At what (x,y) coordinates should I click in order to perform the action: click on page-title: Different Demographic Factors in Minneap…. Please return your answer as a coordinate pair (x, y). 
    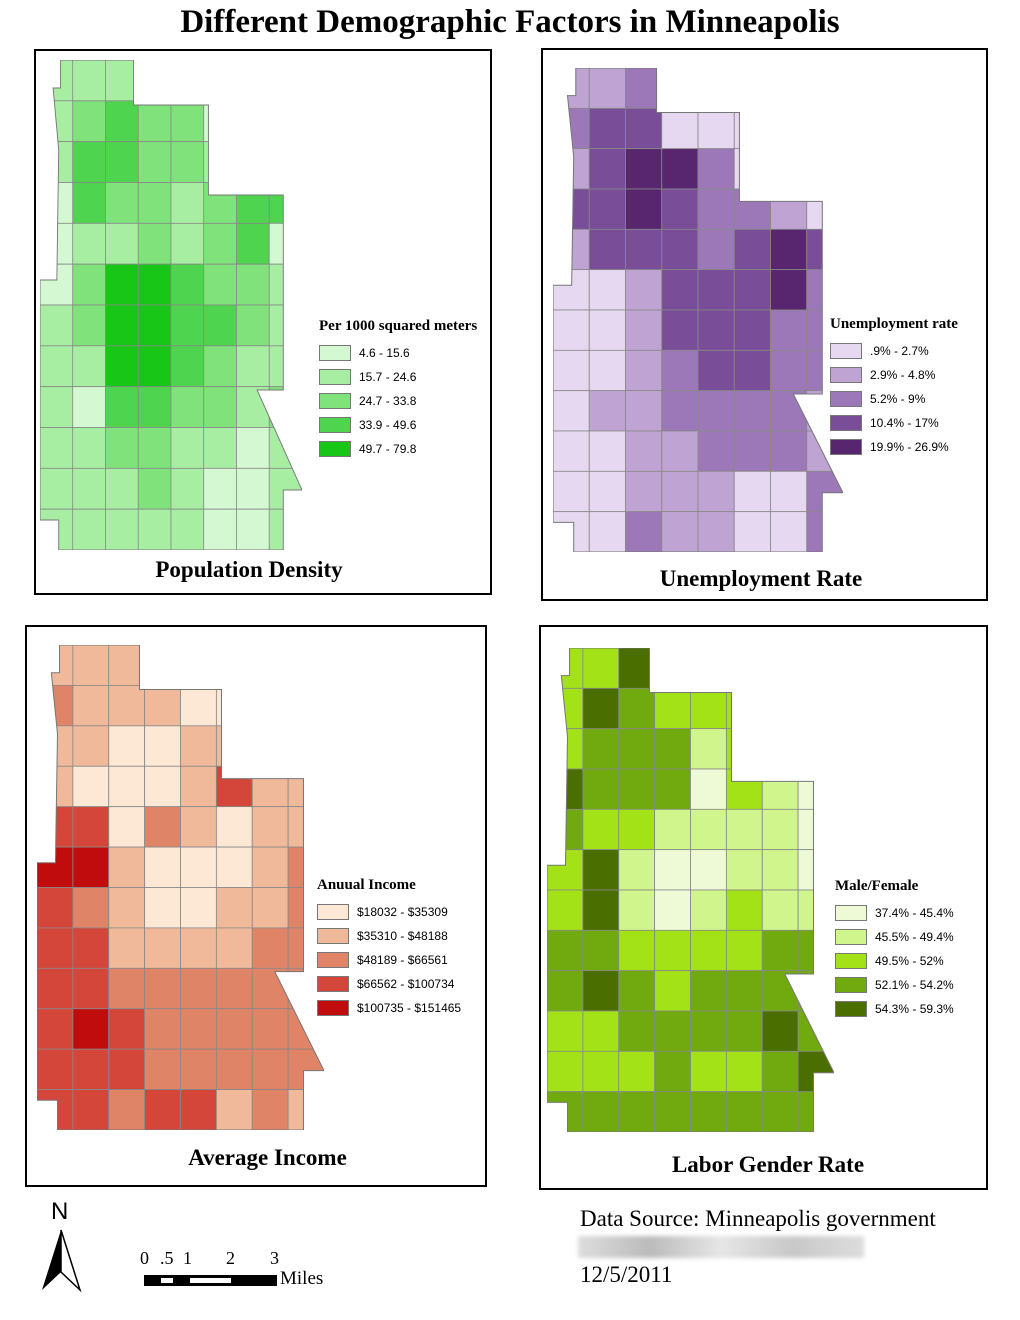
    Looking at the image, I should click on (510, 22).